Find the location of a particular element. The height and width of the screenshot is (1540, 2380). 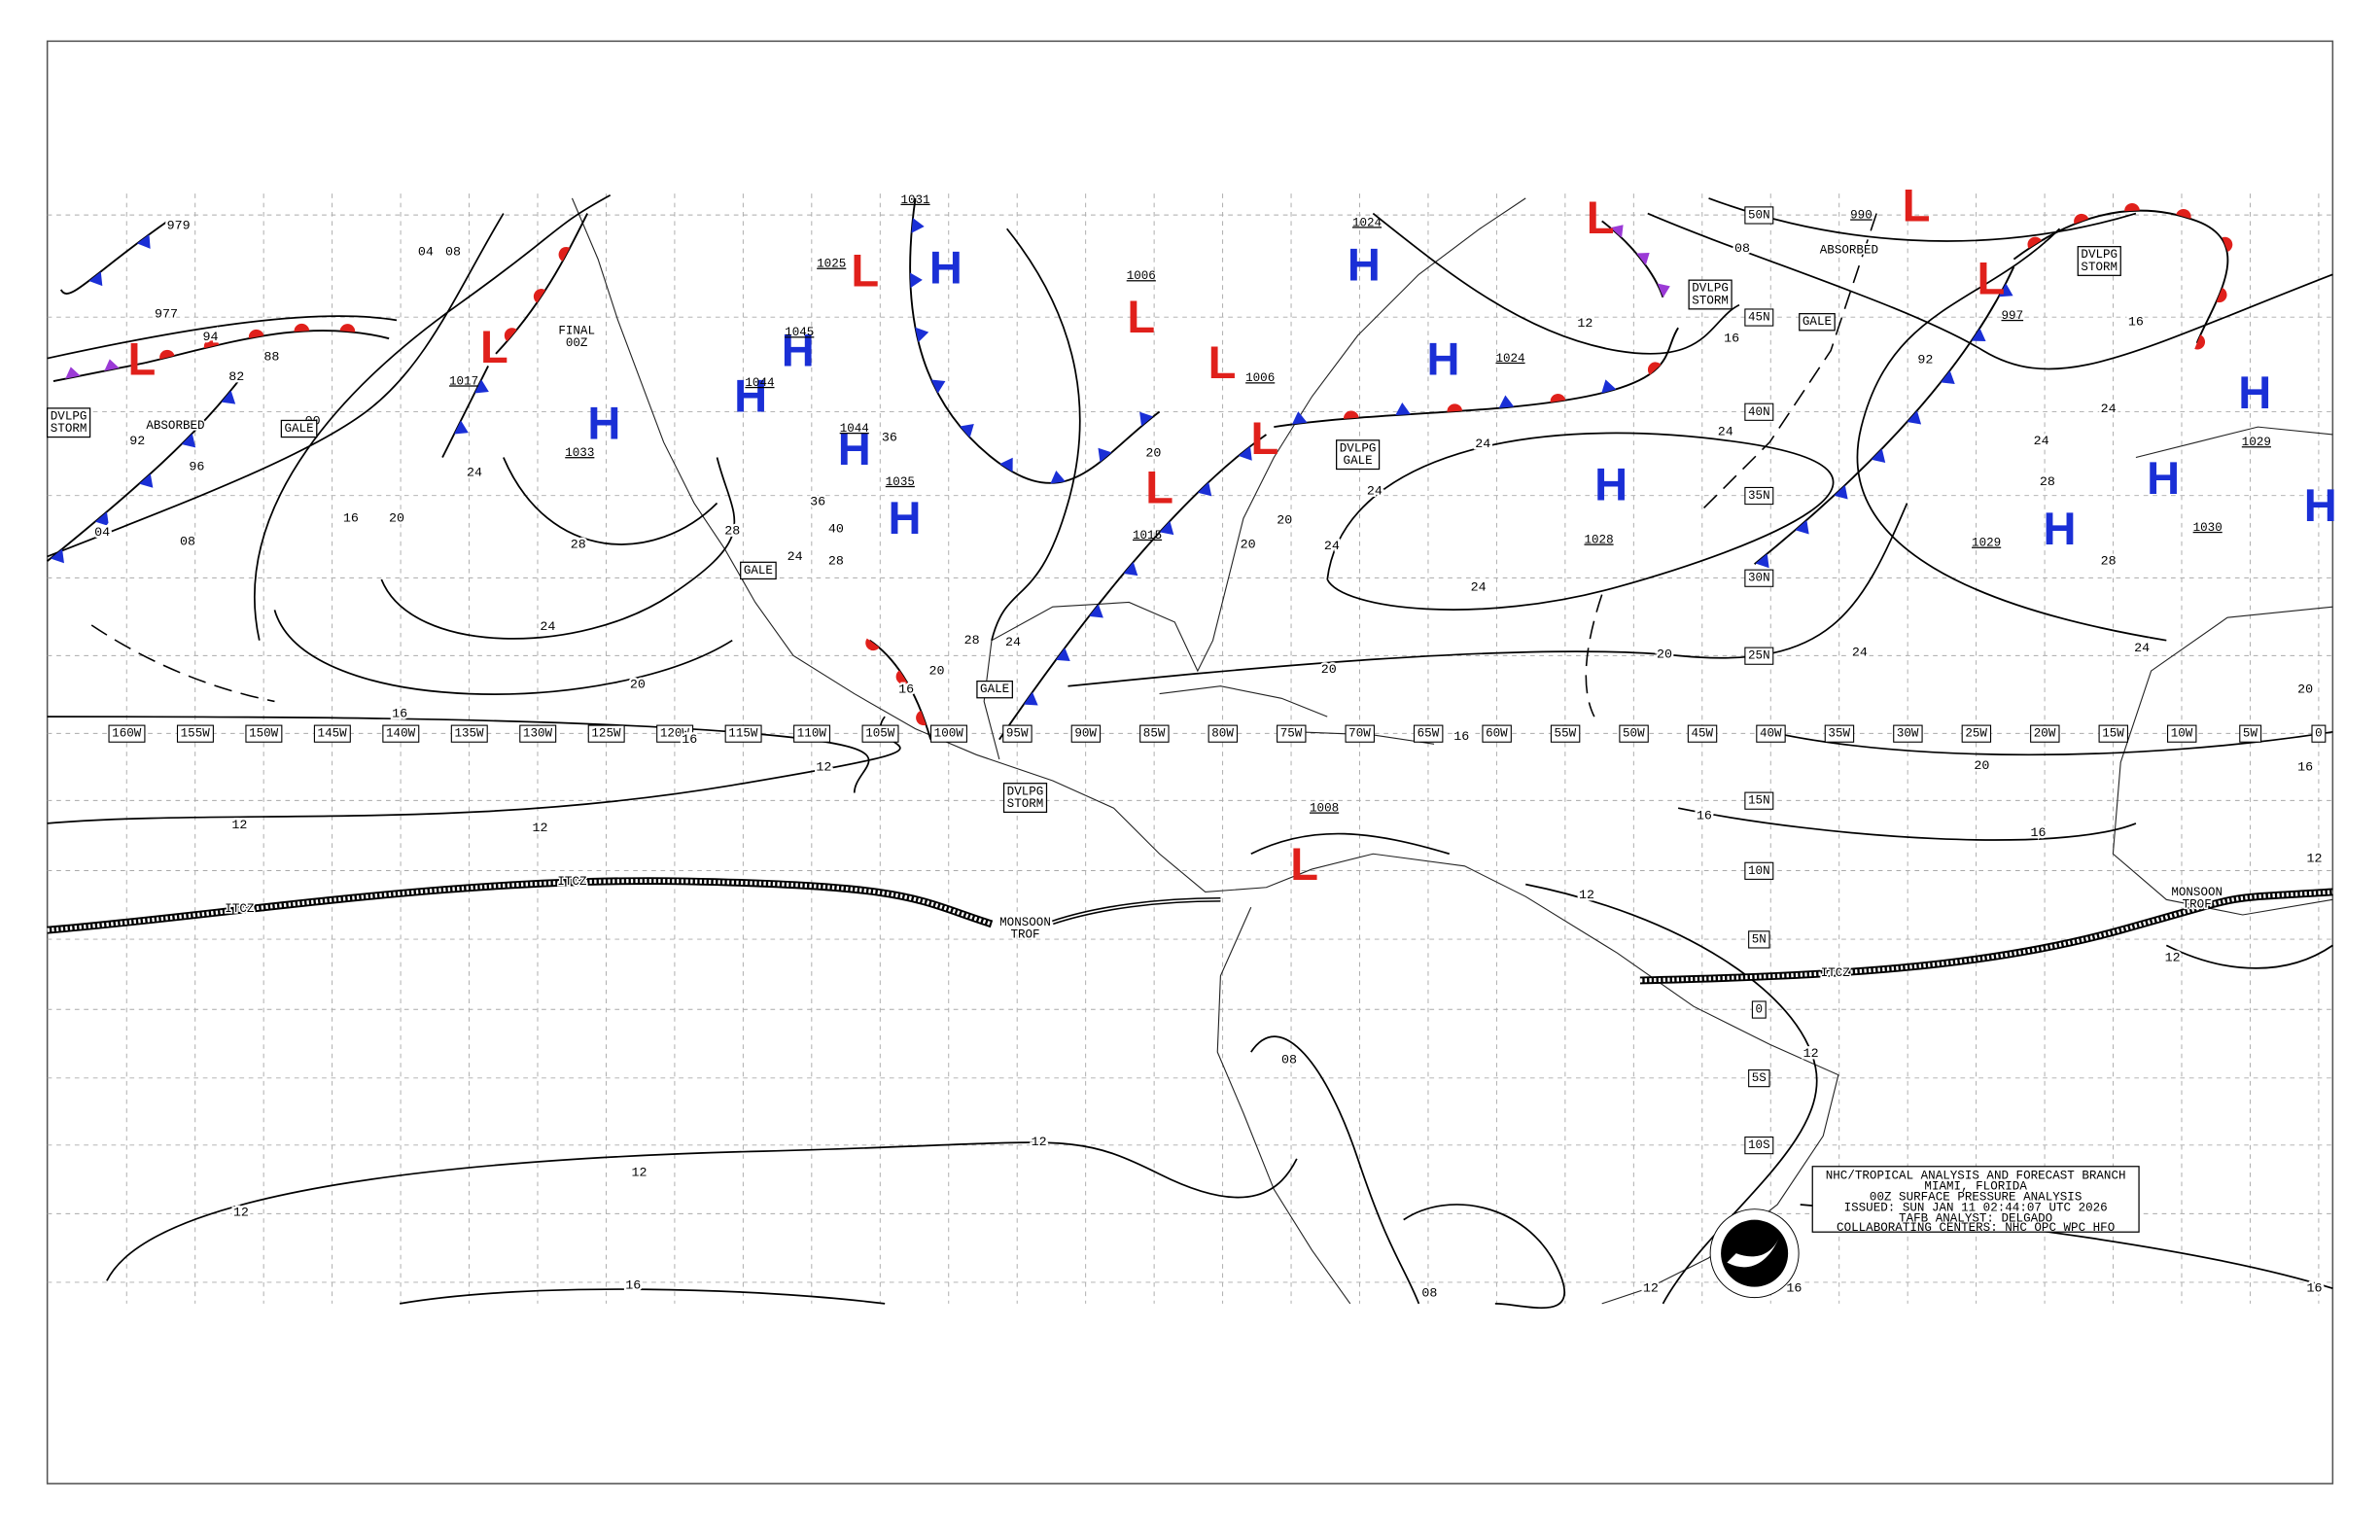

feature-label-line: ABSORBED is located at coordinates (175, 426).